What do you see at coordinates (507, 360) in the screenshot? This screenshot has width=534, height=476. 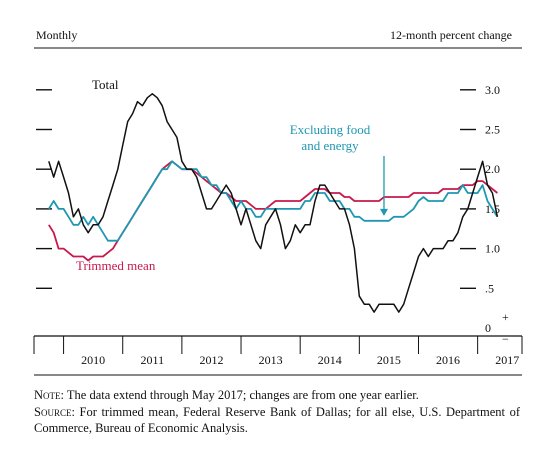 I see `x-year-label: 2017` at bounding box center [507, 360].